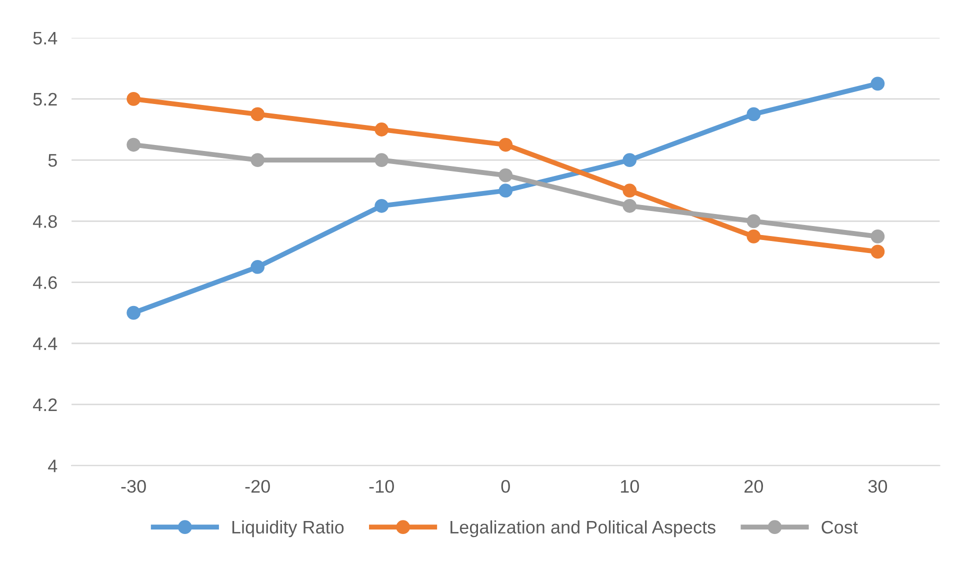 This screenshot has height=582, width=954. I want to click on legend-label: Cost, so click(840, 527).